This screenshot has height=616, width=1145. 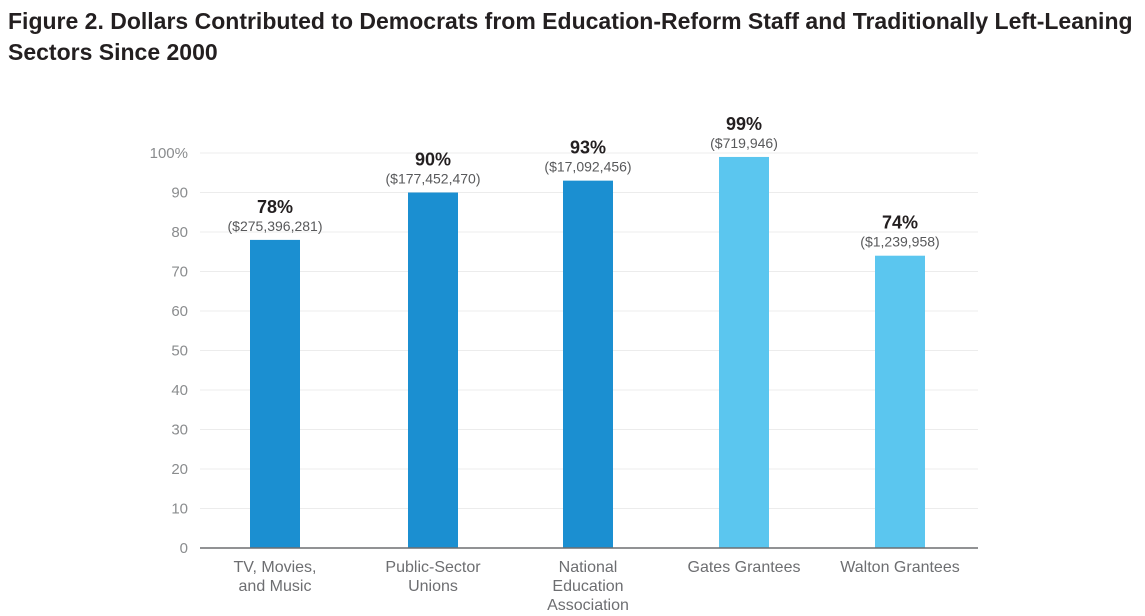 What do you see at coordinates (744, 124) in the screenshot?
I see `percent-label: 99%` at bounding box center [744, 124].